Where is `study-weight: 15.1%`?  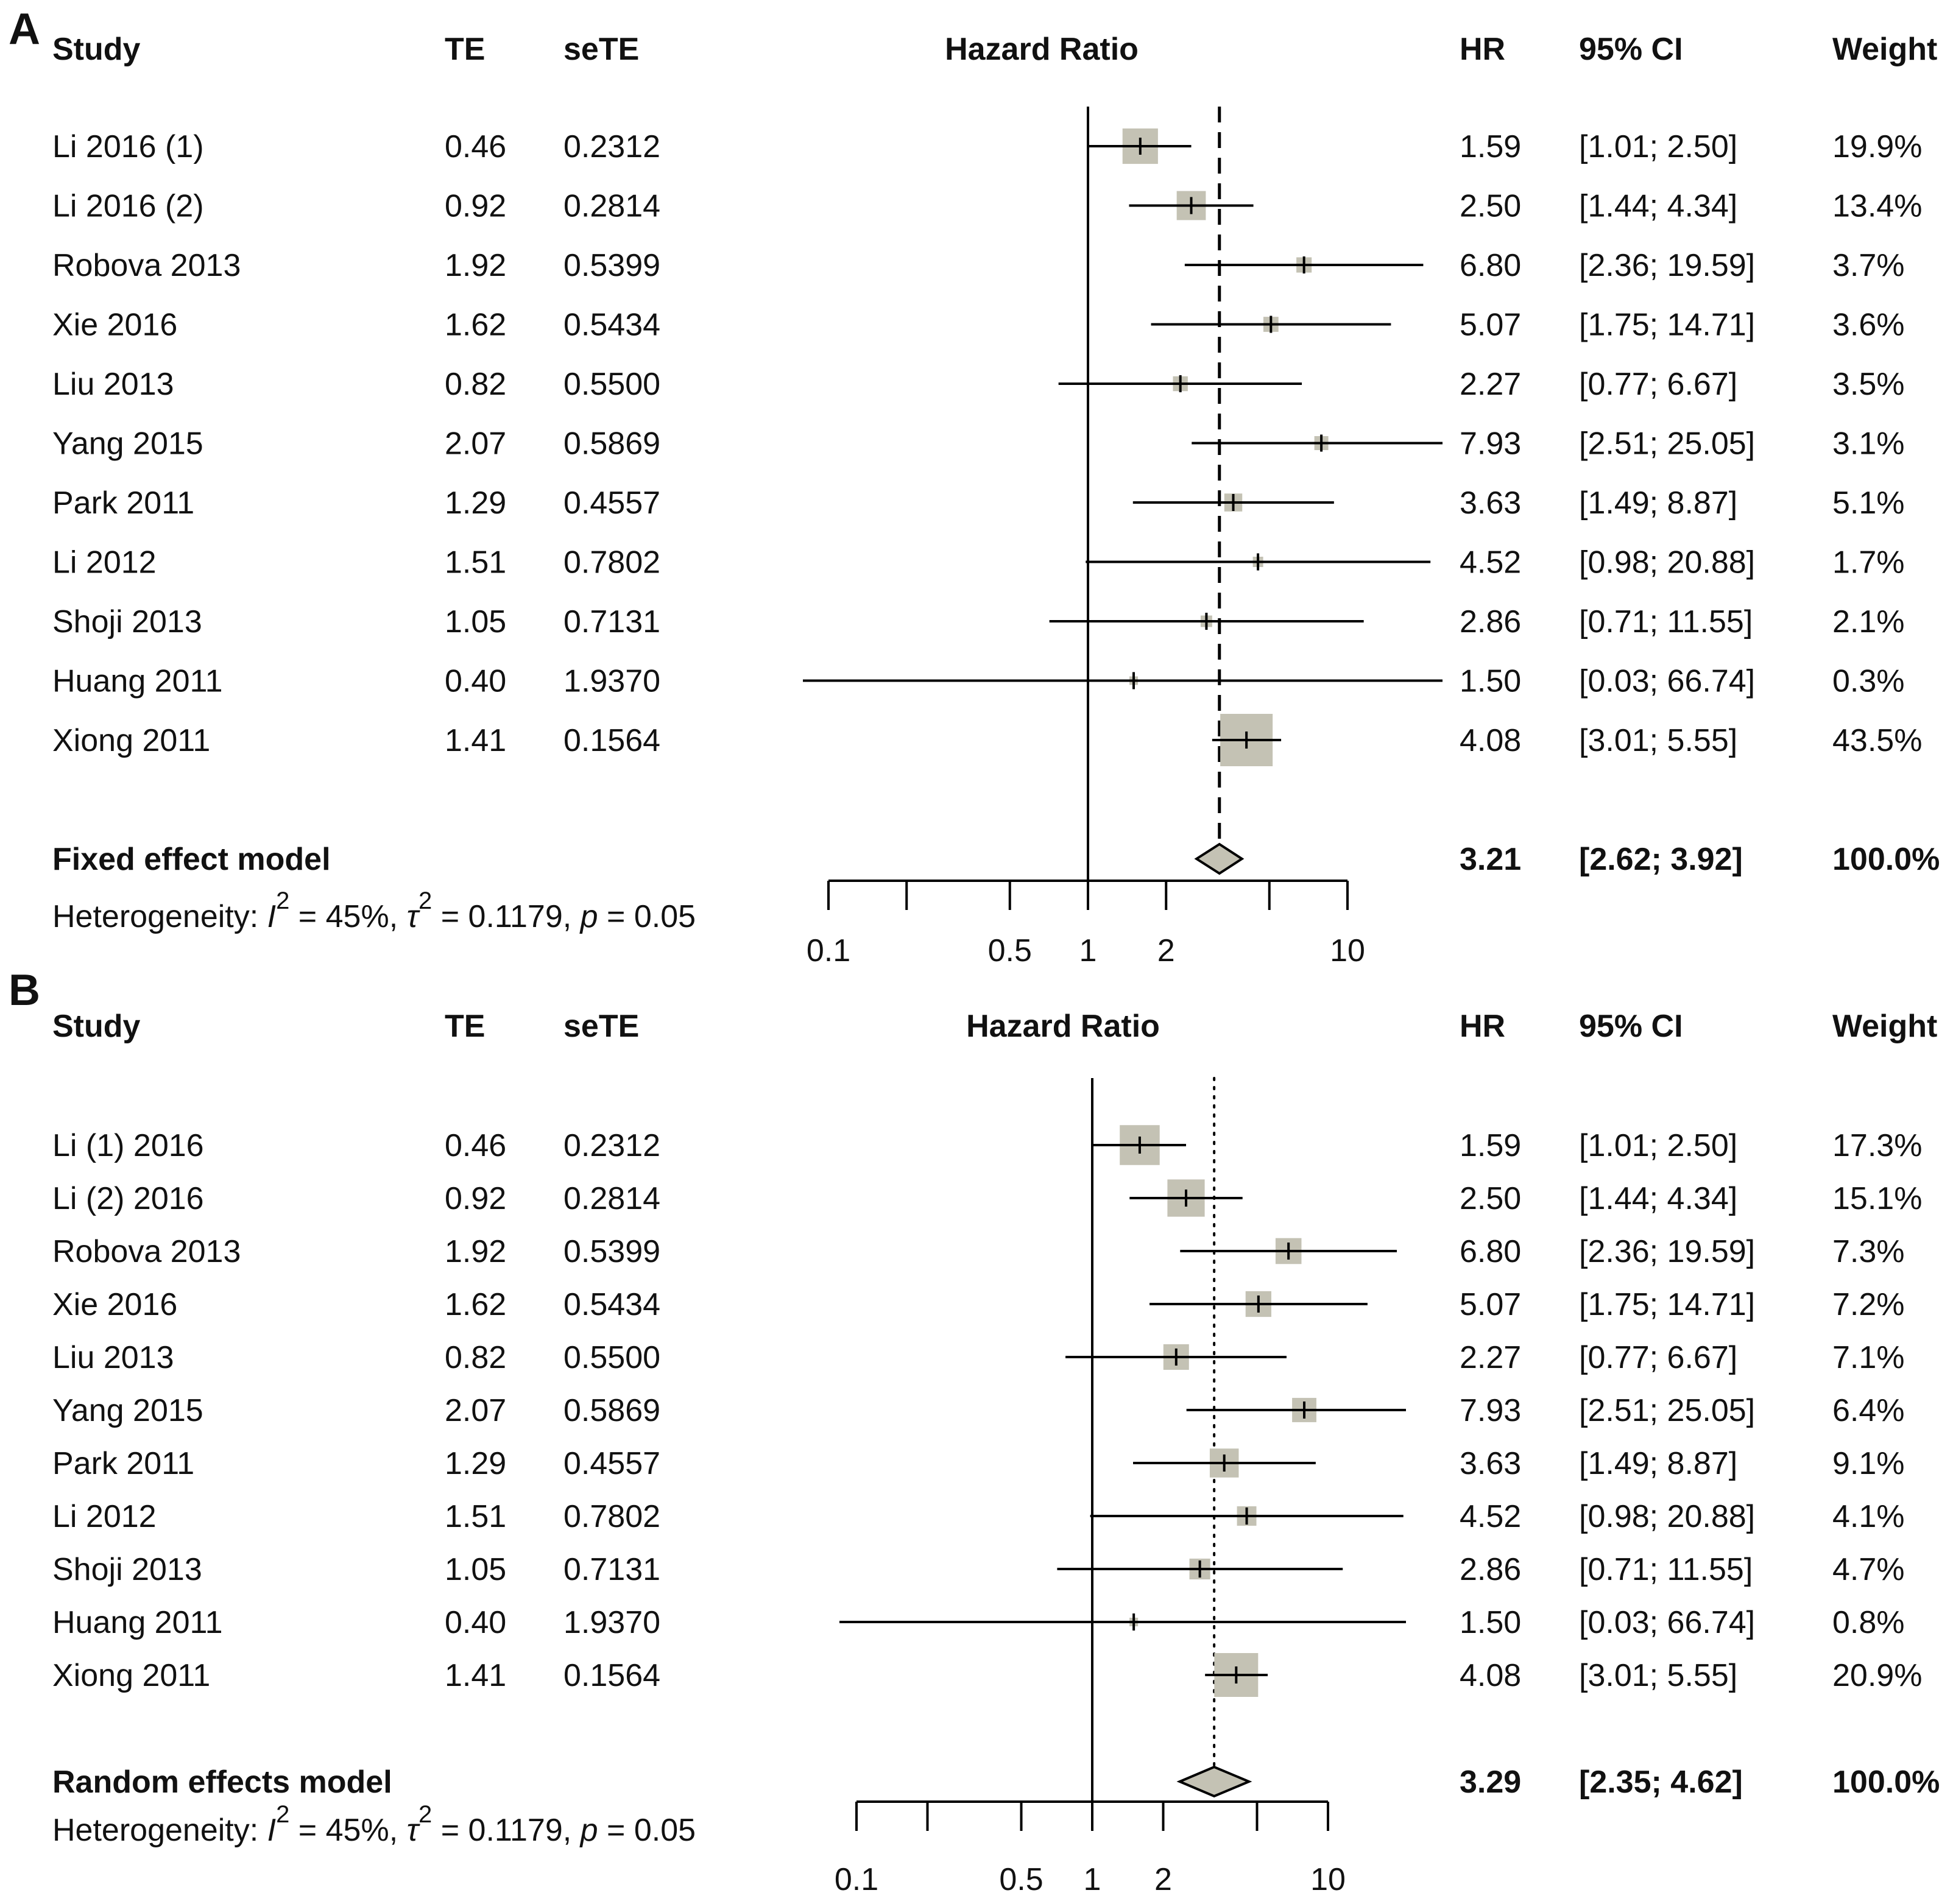 study-weight: 15.1% is located at coordinates (1877, 1198).